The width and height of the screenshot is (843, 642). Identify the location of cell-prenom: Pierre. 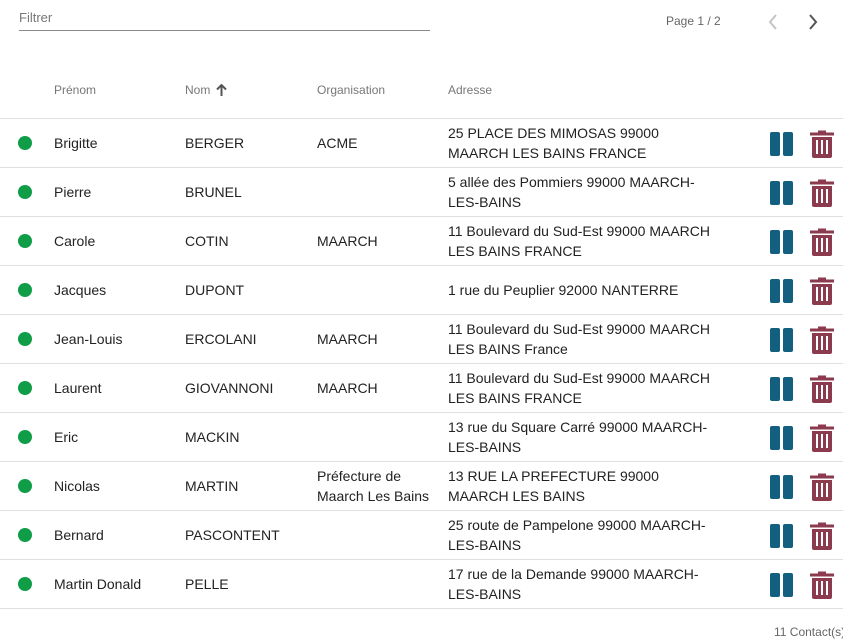
(73, 192).